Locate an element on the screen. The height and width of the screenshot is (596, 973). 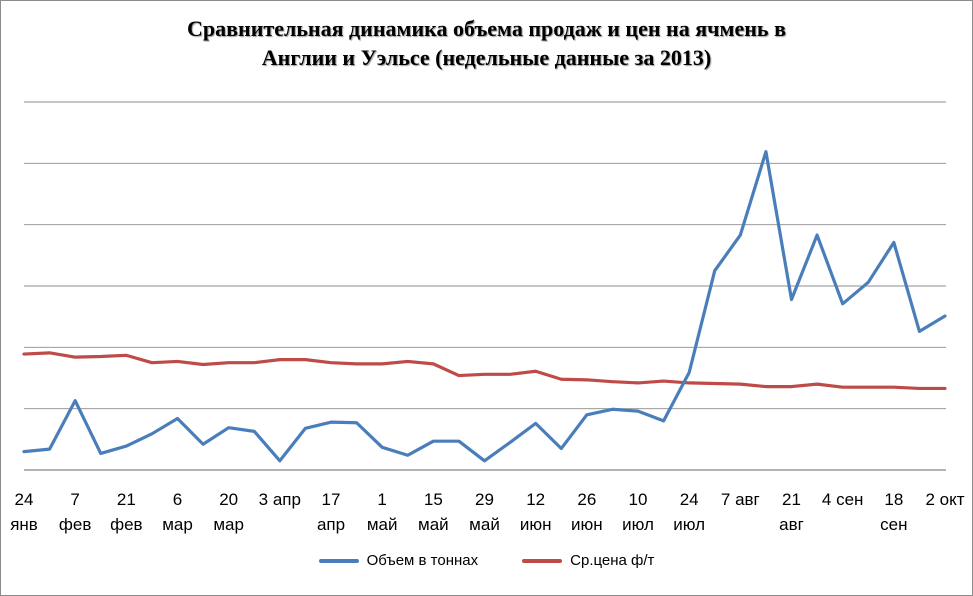
x-tick-label: 26 is located at coordinates (586, 499).